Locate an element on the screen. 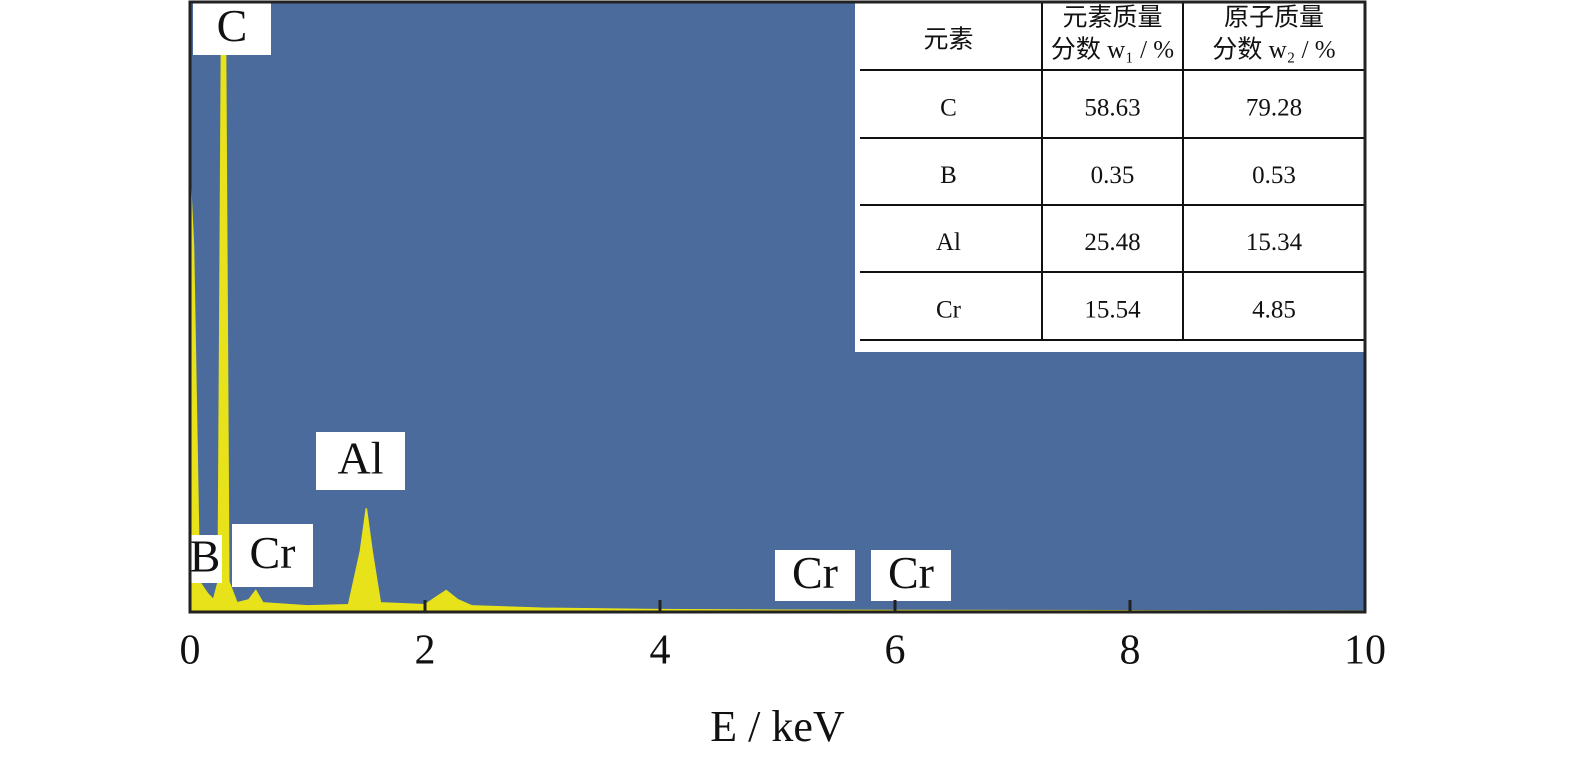  table-cell: C is located at coordinates (948, 108).